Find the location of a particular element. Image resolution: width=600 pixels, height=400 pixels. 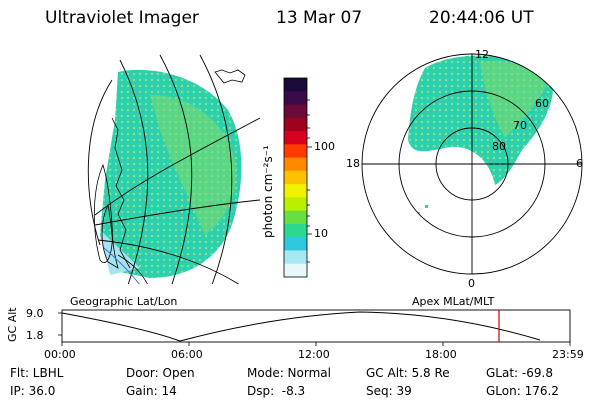

timeline-xtick-2359: 23:59 is located at coordinates (568, 354).